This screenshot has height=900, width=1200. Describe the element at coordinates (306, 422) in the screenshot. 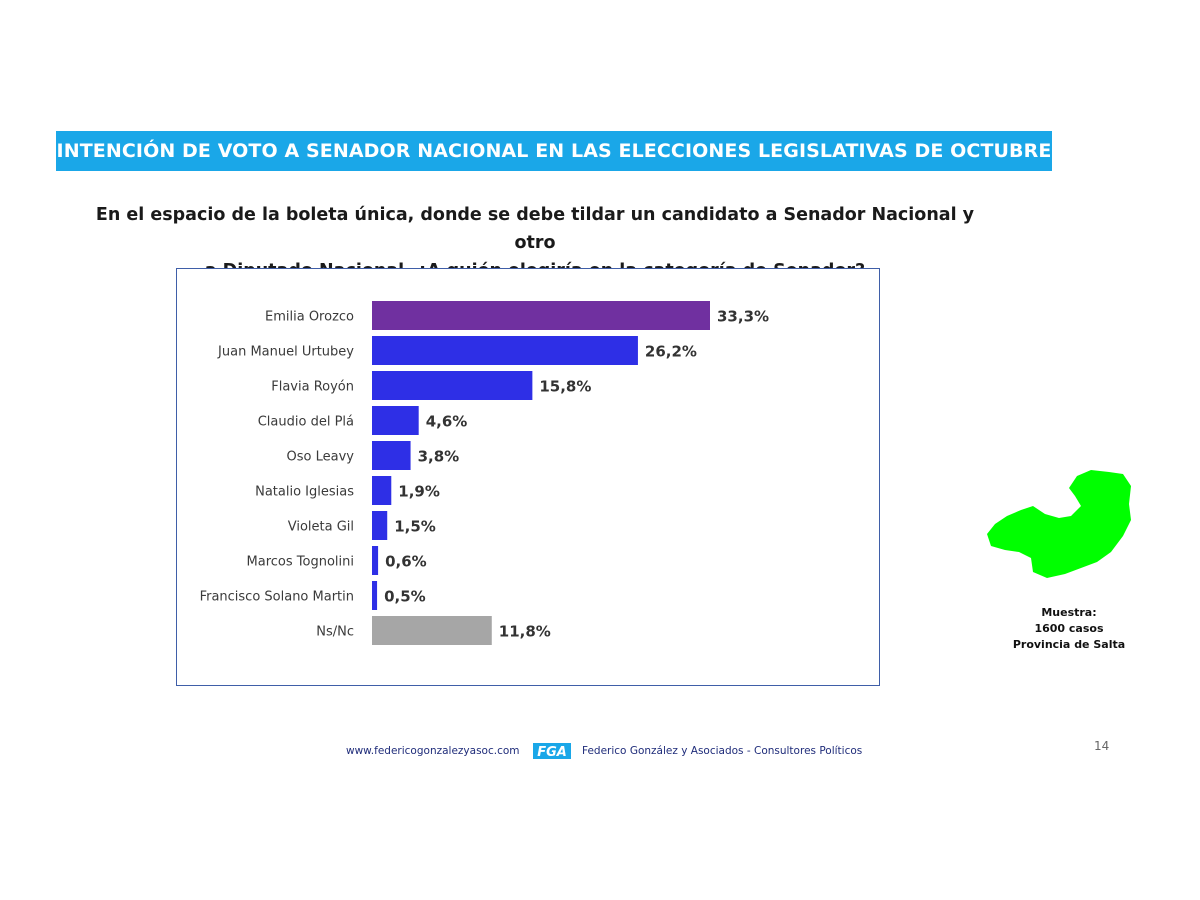

I see `category-label: Claudio del Plá` at that location.